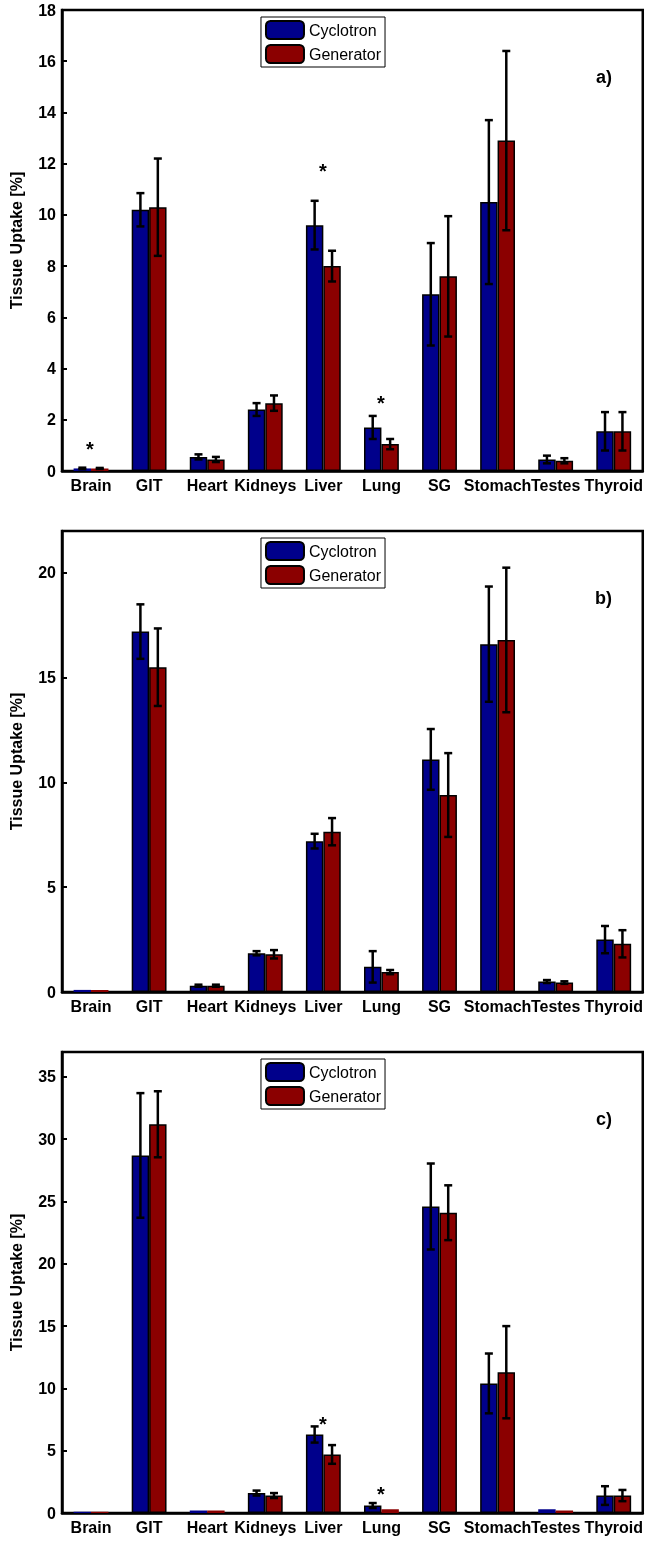 The height and width of the screenshot is (1565, 646). Describe the element at coordinates (52, 317) in the screenshot. I see `y-tick-label: 6` at that location.